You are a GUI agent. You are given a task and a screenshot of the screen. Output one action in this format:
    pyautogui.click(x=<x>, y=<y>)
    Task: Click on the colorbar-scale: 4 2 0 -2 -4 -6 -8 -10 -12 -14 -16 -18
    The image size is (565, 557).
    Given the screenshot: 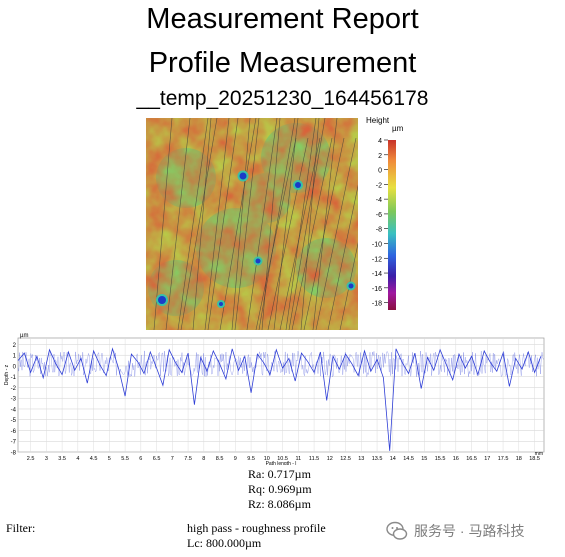 What is the action you would take?
    pyautogui.click(x=384, y=224)
    